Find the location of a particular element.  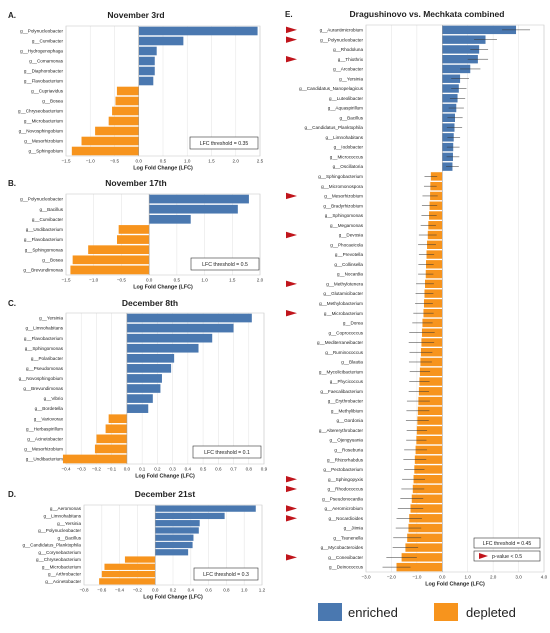

legend-label-enriched: enriched is located at coordinates (373, 612).